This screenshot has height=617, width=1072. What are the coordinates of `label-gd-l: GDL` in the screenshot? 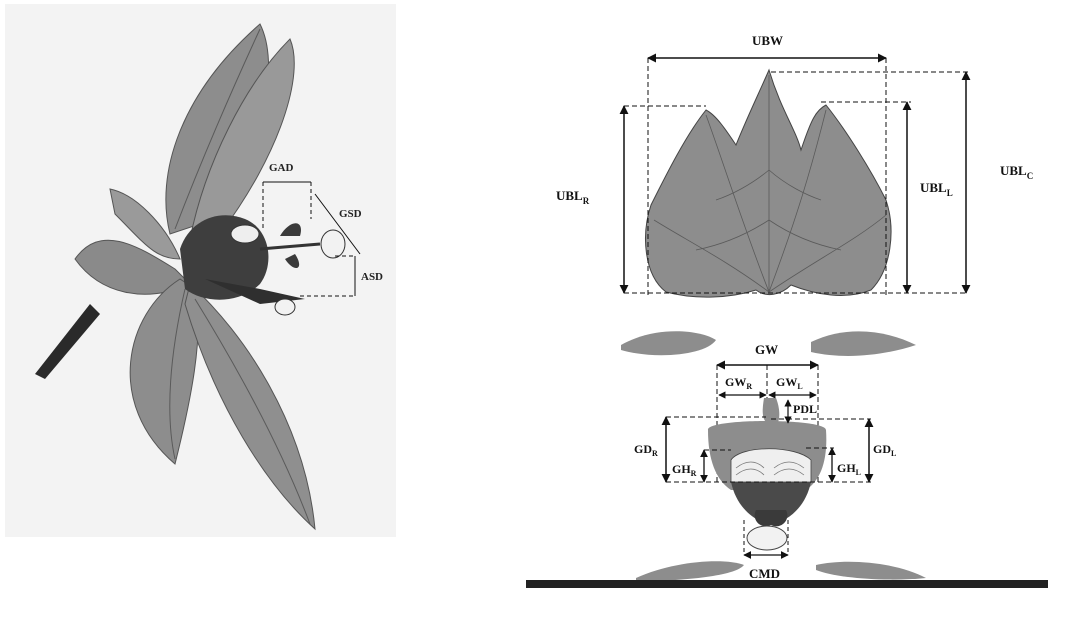 It's located at (884, 450).